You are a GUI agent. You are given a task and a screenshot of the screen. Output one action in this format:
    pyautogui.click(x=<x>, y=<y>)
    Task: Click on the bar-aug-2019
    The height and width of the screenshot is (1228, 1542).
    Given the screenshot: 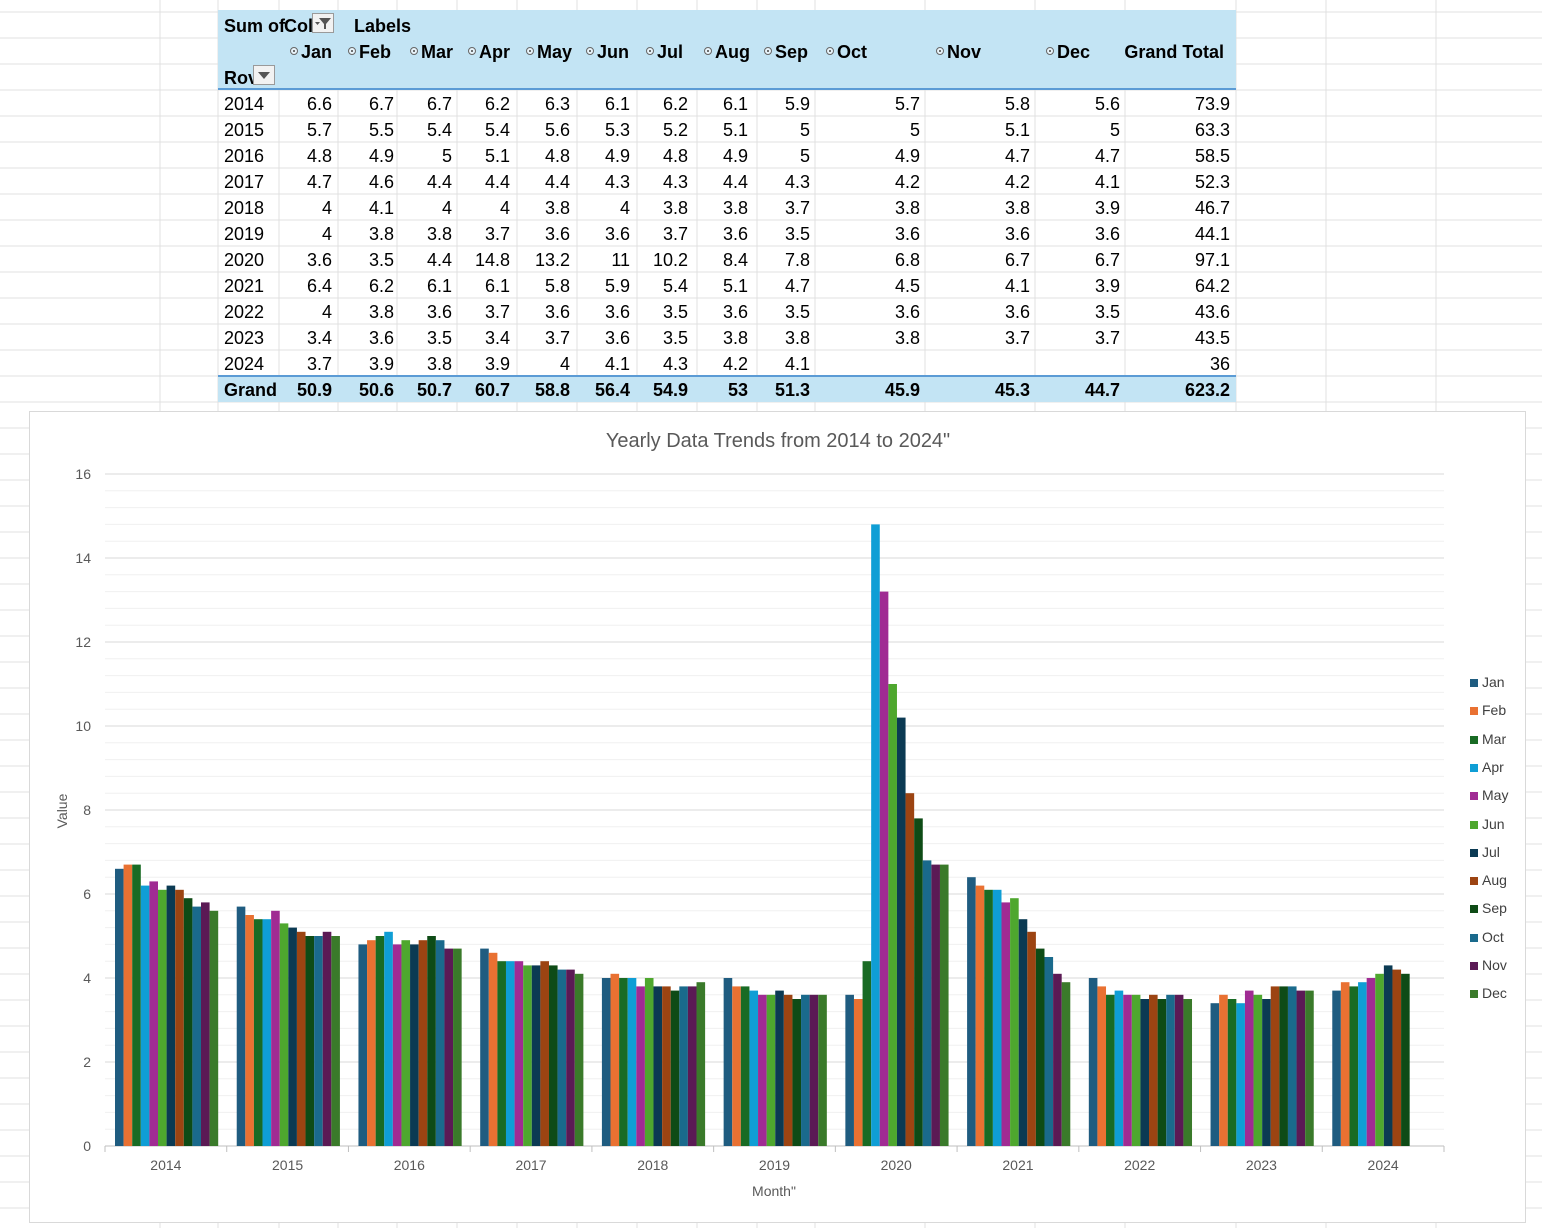 What is the action you would take?
    pyautogui.click(x=788, y=1070)
    